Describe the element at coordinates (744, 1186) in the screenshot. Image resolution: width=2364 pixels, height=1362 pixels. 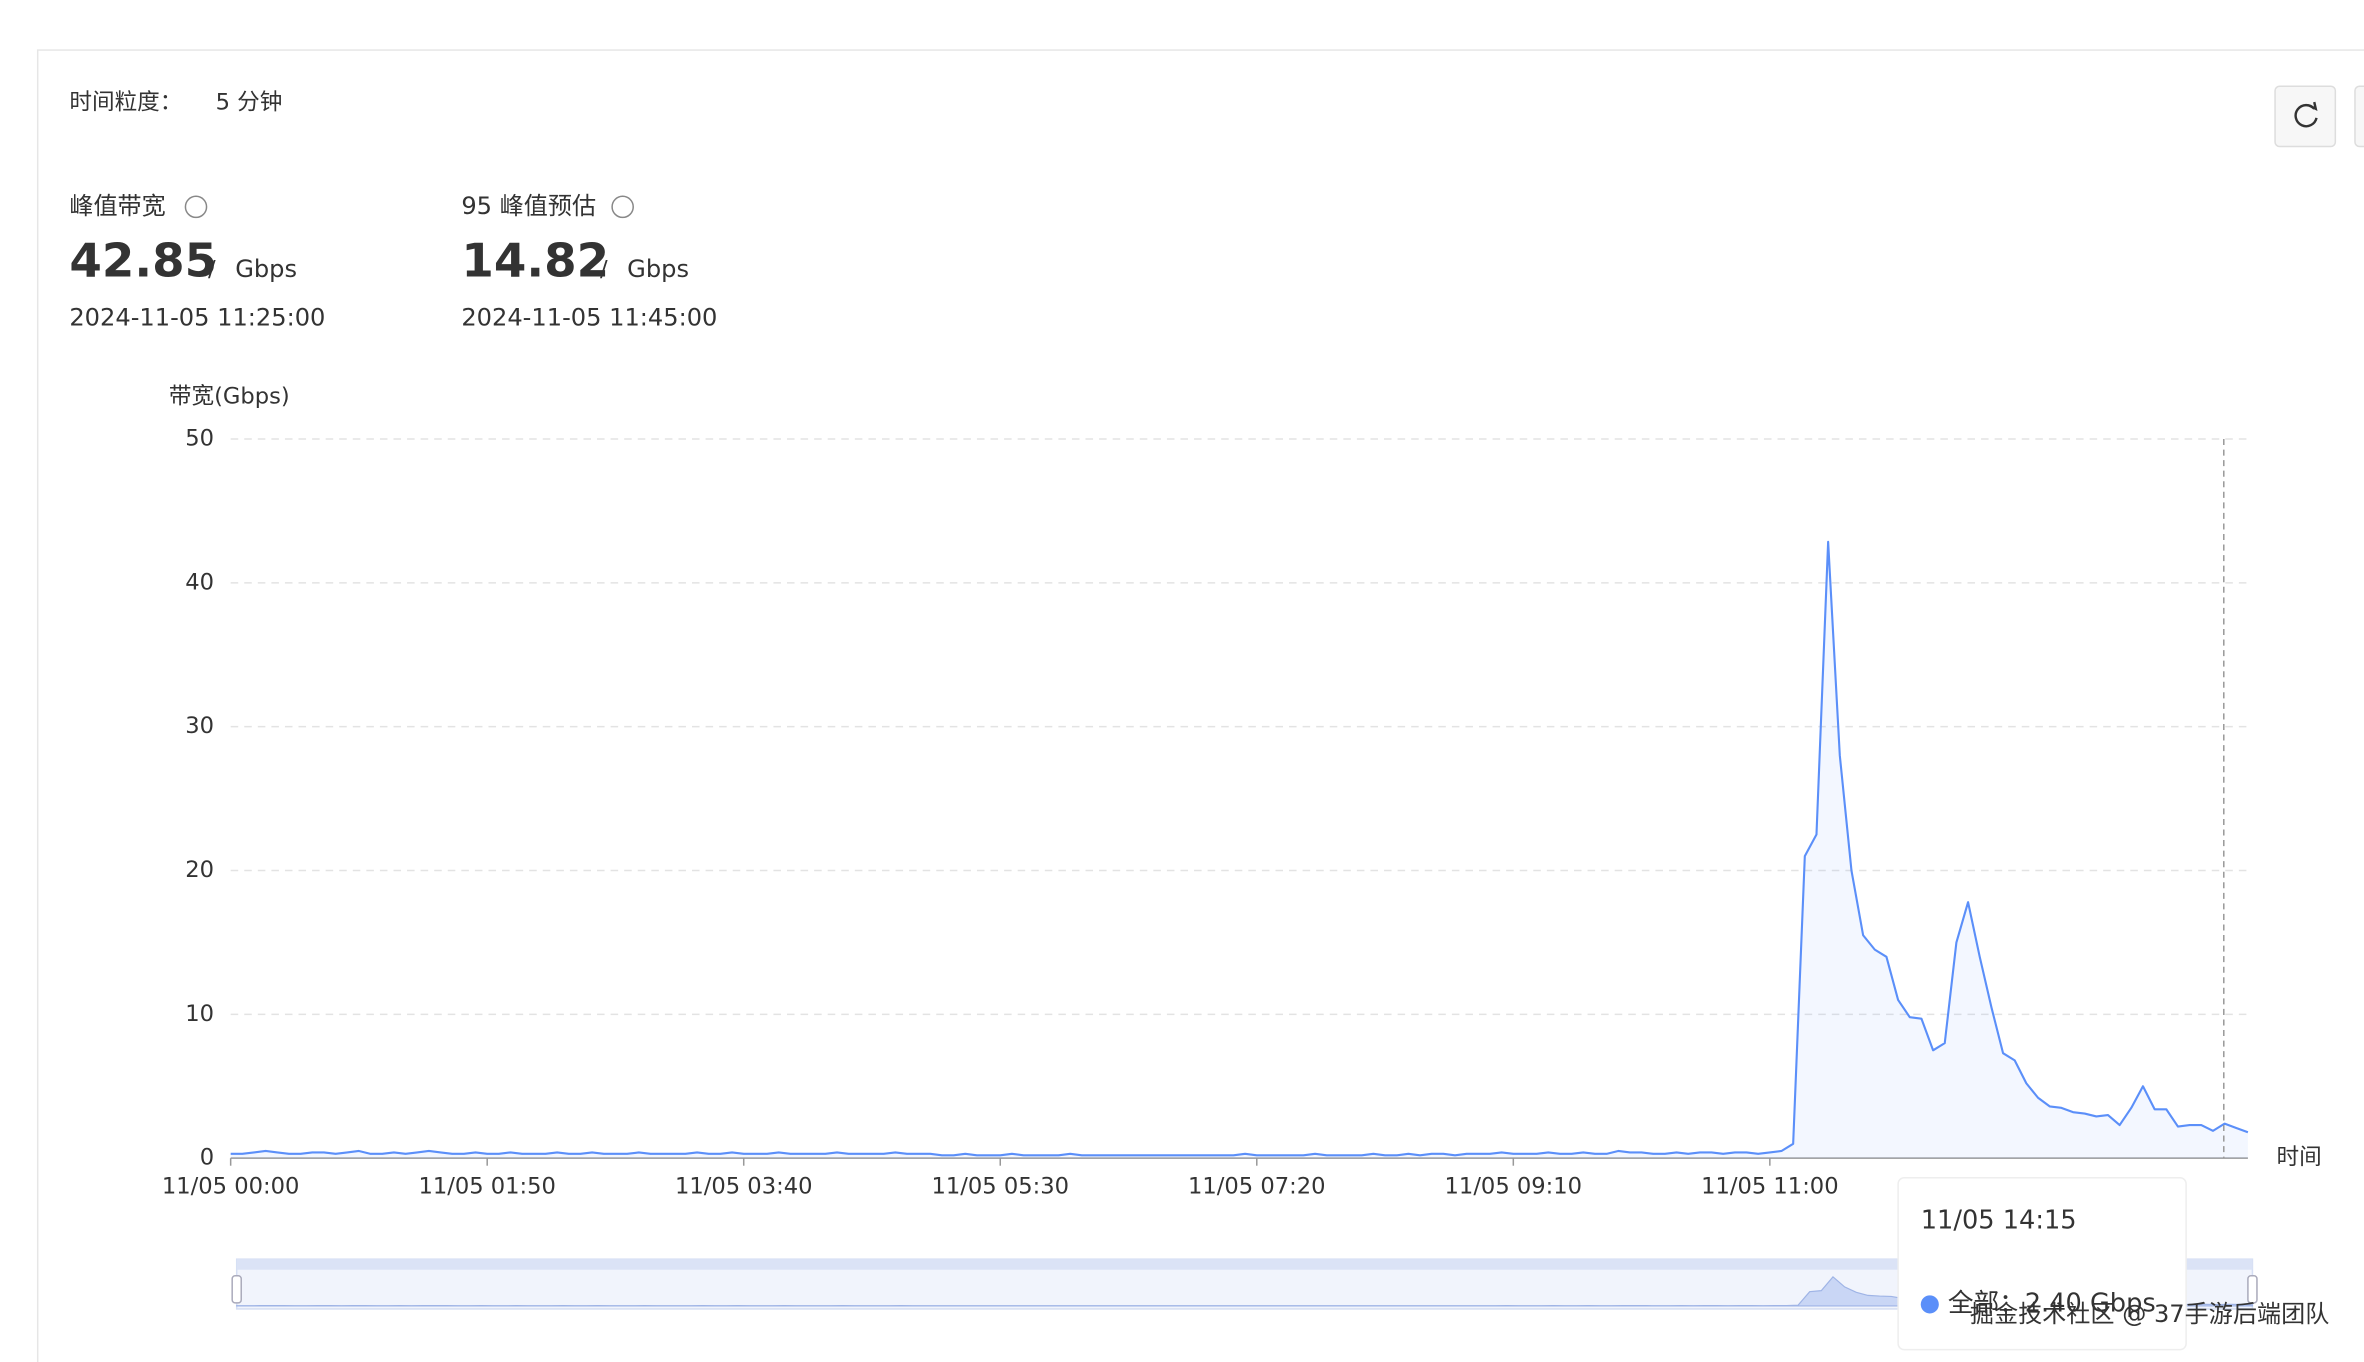
I see `x-tick-label: 11/05 03:40` at that location.